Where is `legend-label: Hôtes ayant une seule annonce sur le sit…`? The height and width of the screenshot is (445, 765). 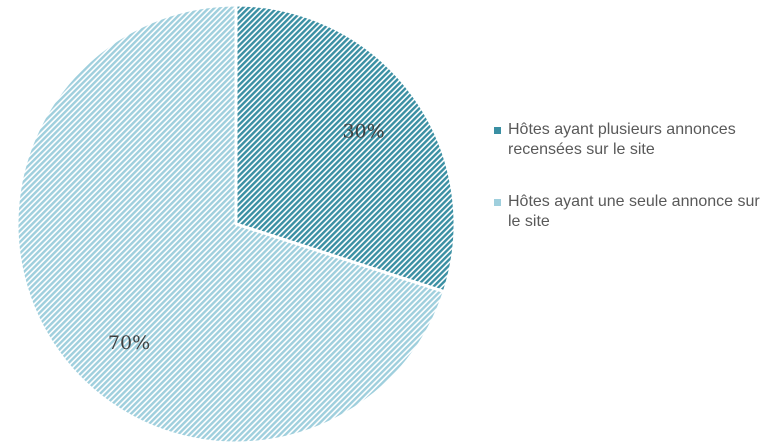
legend-label: Hôtes ayant une seule annonce sur le sit… is located at coordinates (634, 211).